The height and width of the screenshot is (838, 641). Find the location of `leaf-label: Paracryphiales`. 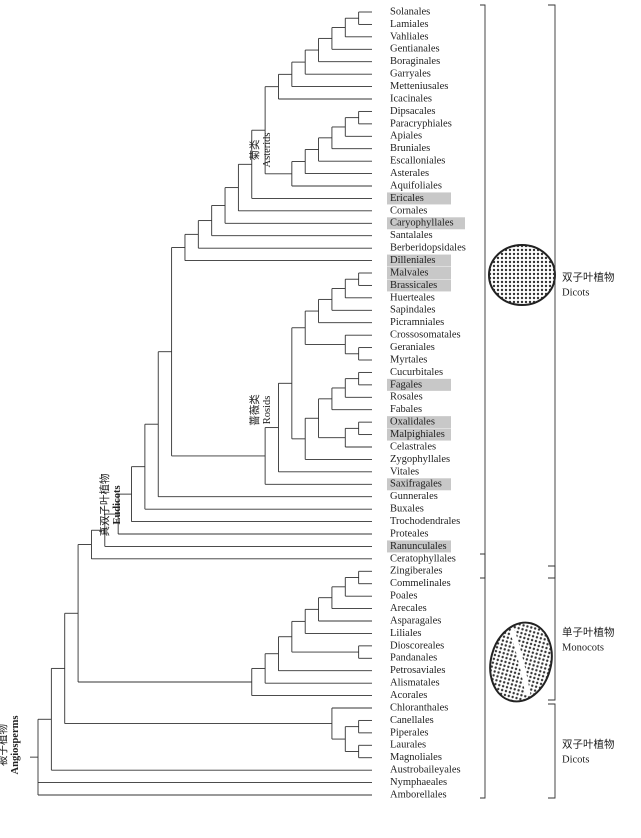

leaf-label: Paracryphiales is located at coordinates (421, 123).